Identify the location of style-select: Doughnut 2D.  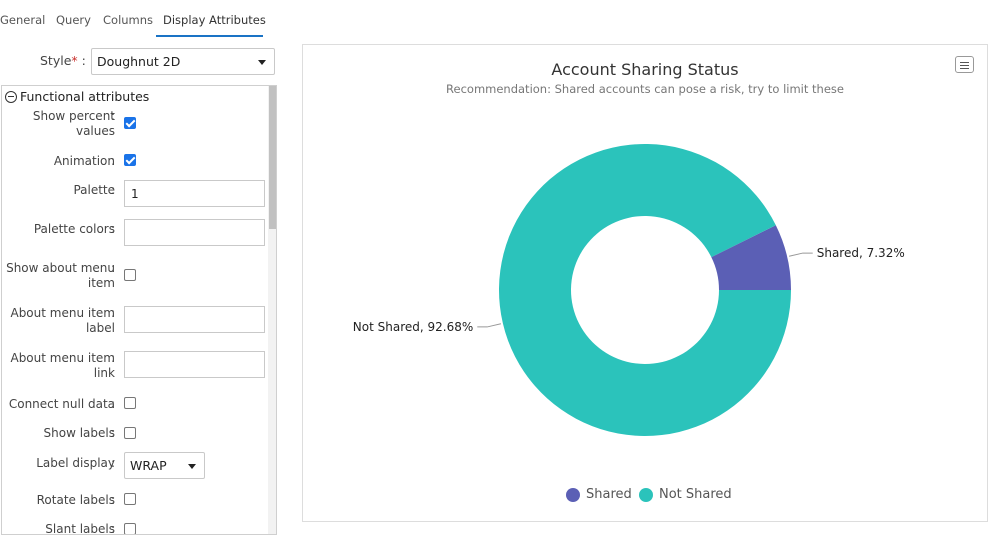
(183, 61).